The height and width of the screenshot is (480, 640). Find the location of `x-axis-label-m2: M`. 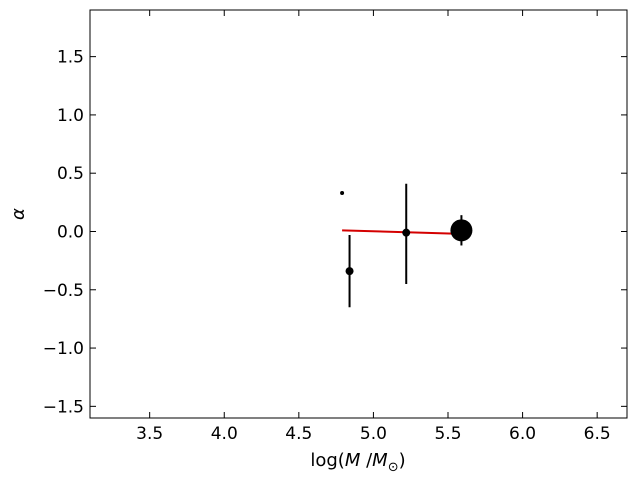

x-axis-label-m2: M is located at coordinates (380, 460).